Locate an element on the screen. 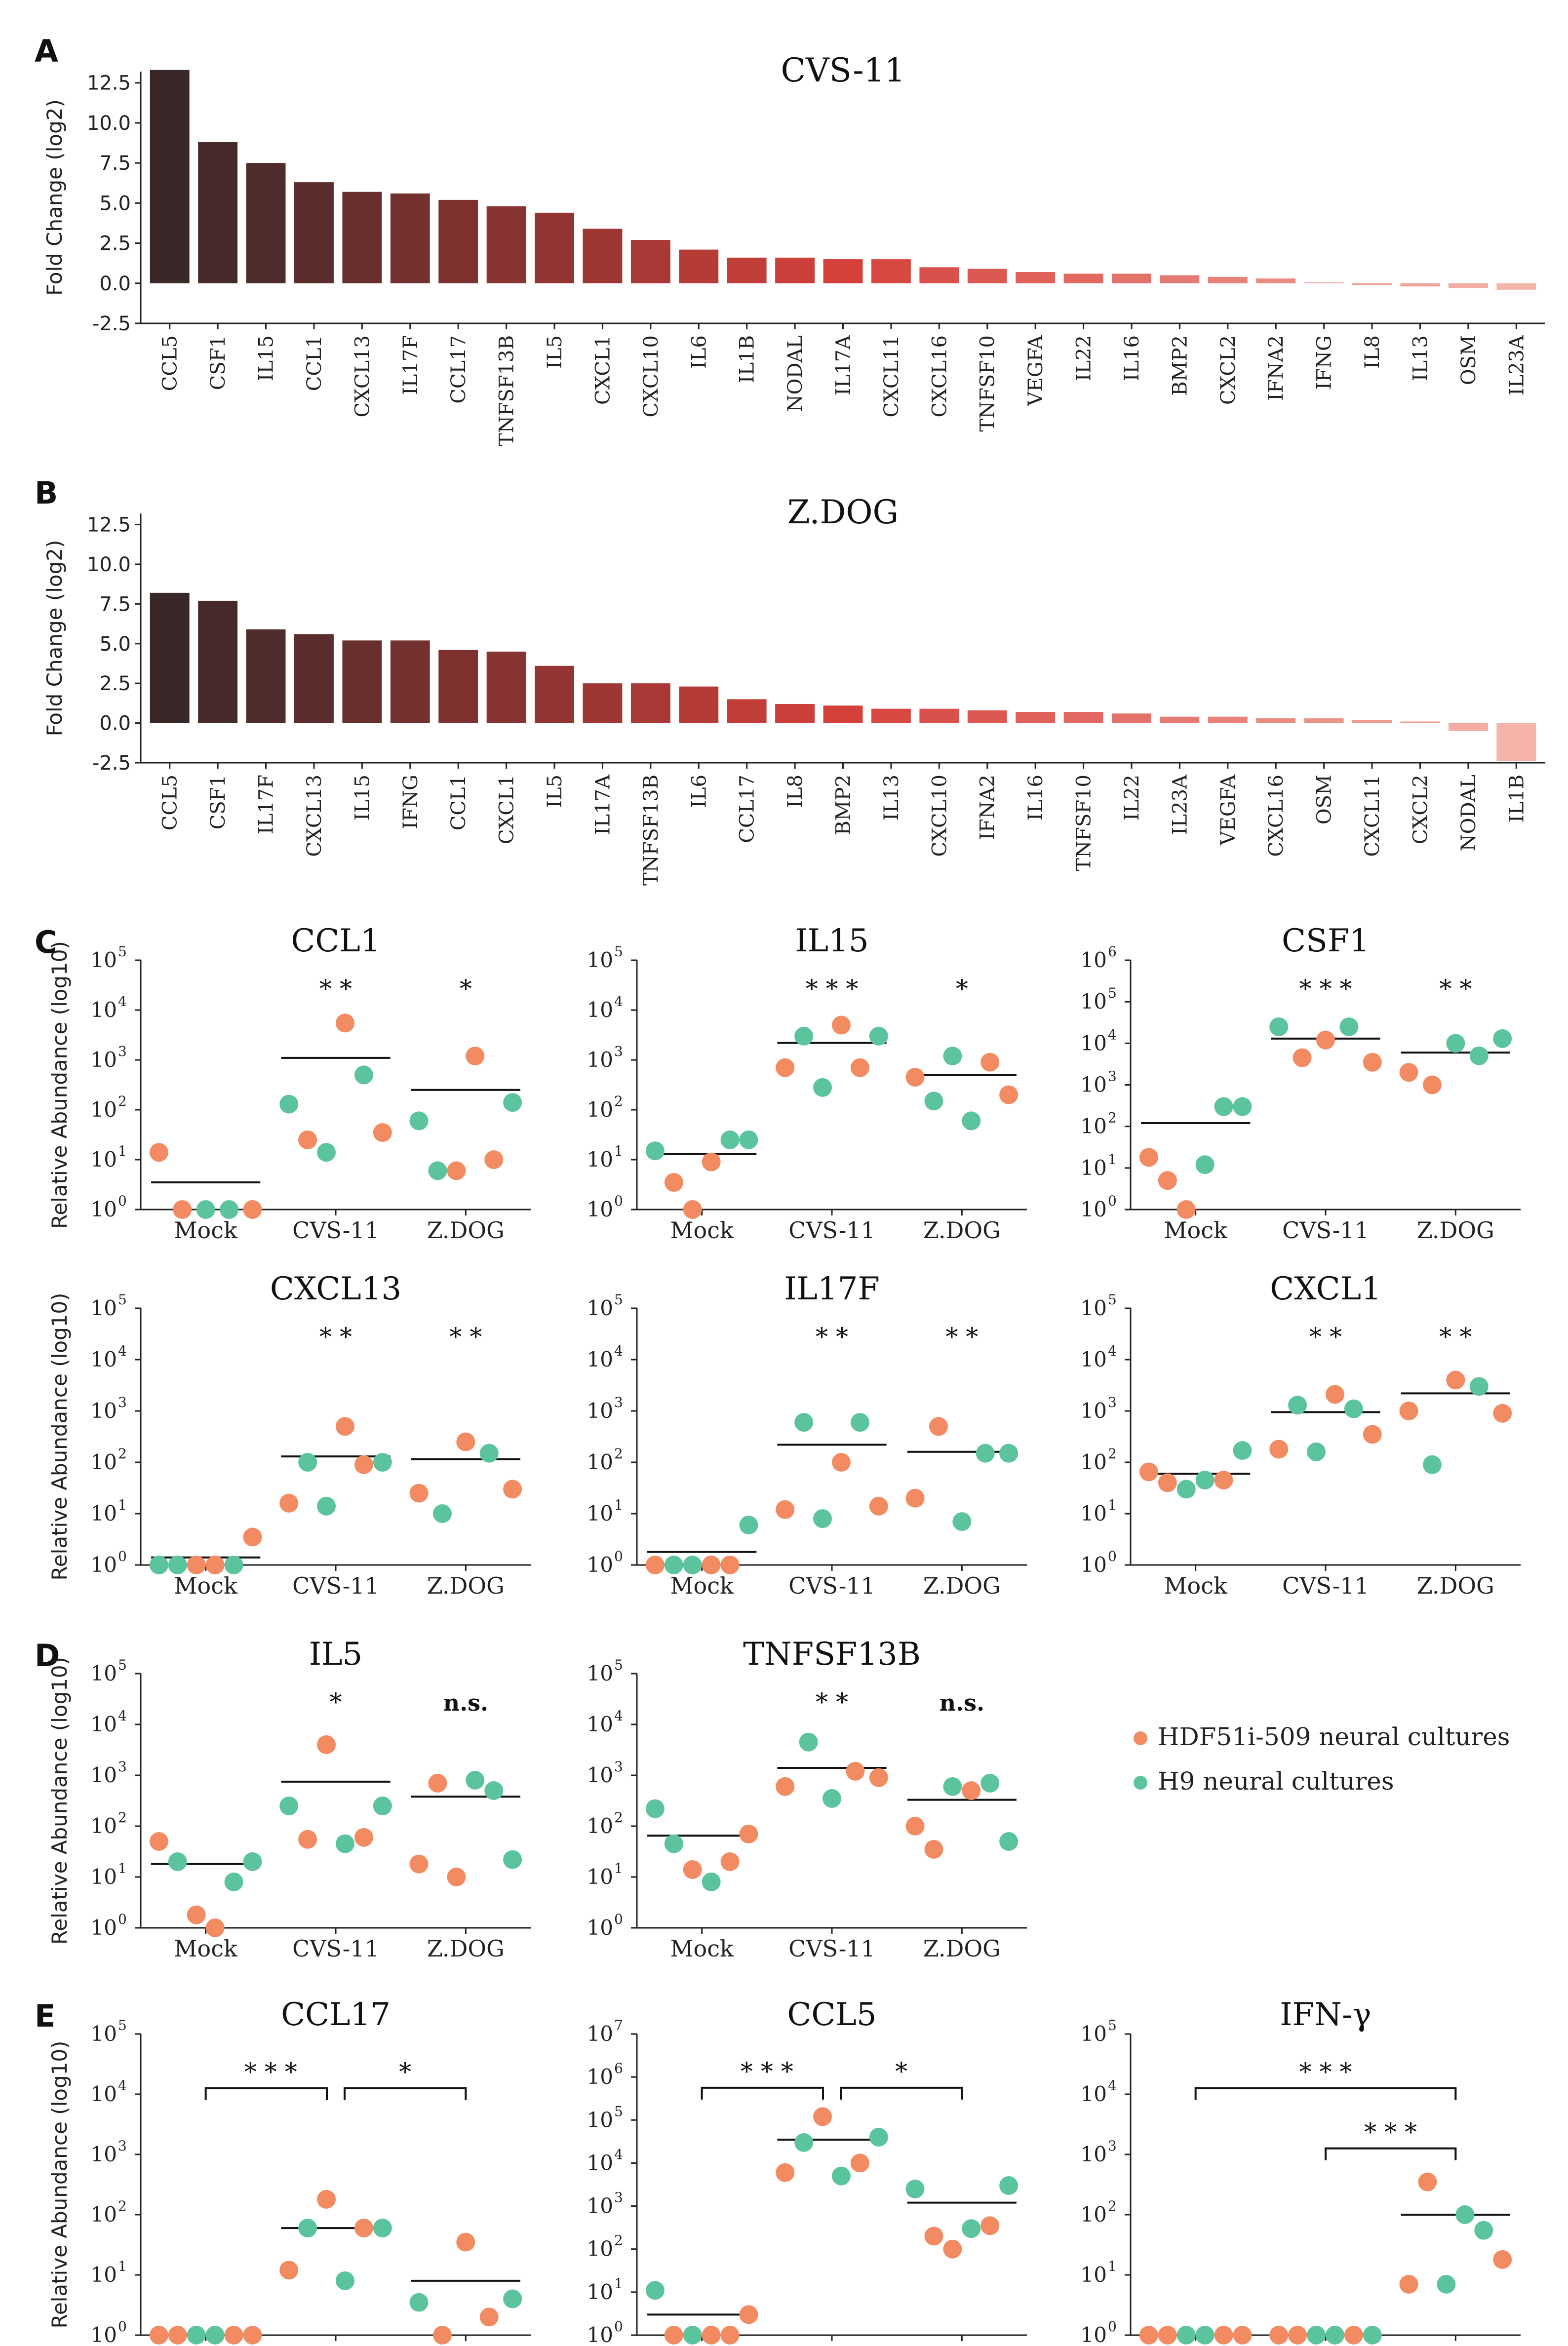 The image size is (1568, 2346). chart-title: IL15 is located at coordinates (832, 941).